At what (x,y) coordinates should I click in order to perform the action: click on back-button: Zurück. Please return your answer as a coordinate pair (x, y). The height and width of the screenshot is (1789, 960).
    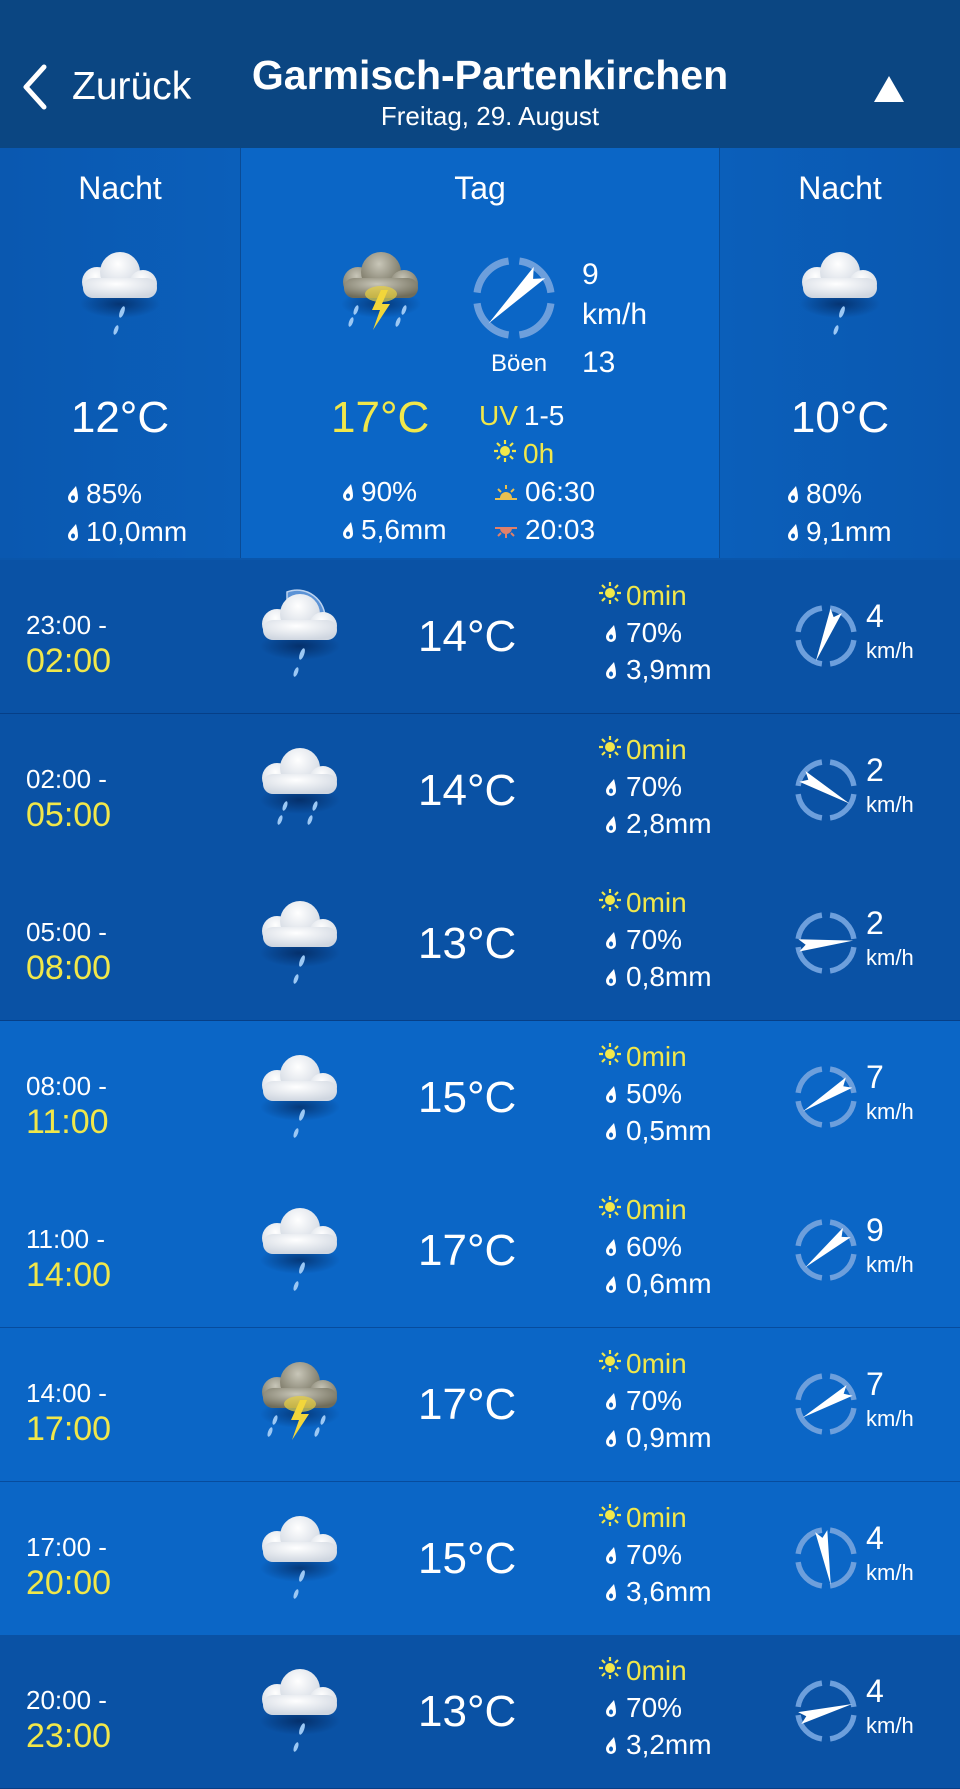
    Looking at the image, I should click on (105, 87).